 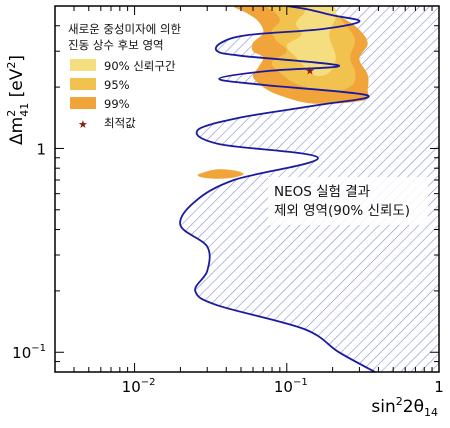 What do you see at coordinates (24, 110) in the screenshot?
I see `y-axis-title-sub: 41` at bounding box center [24, 110].